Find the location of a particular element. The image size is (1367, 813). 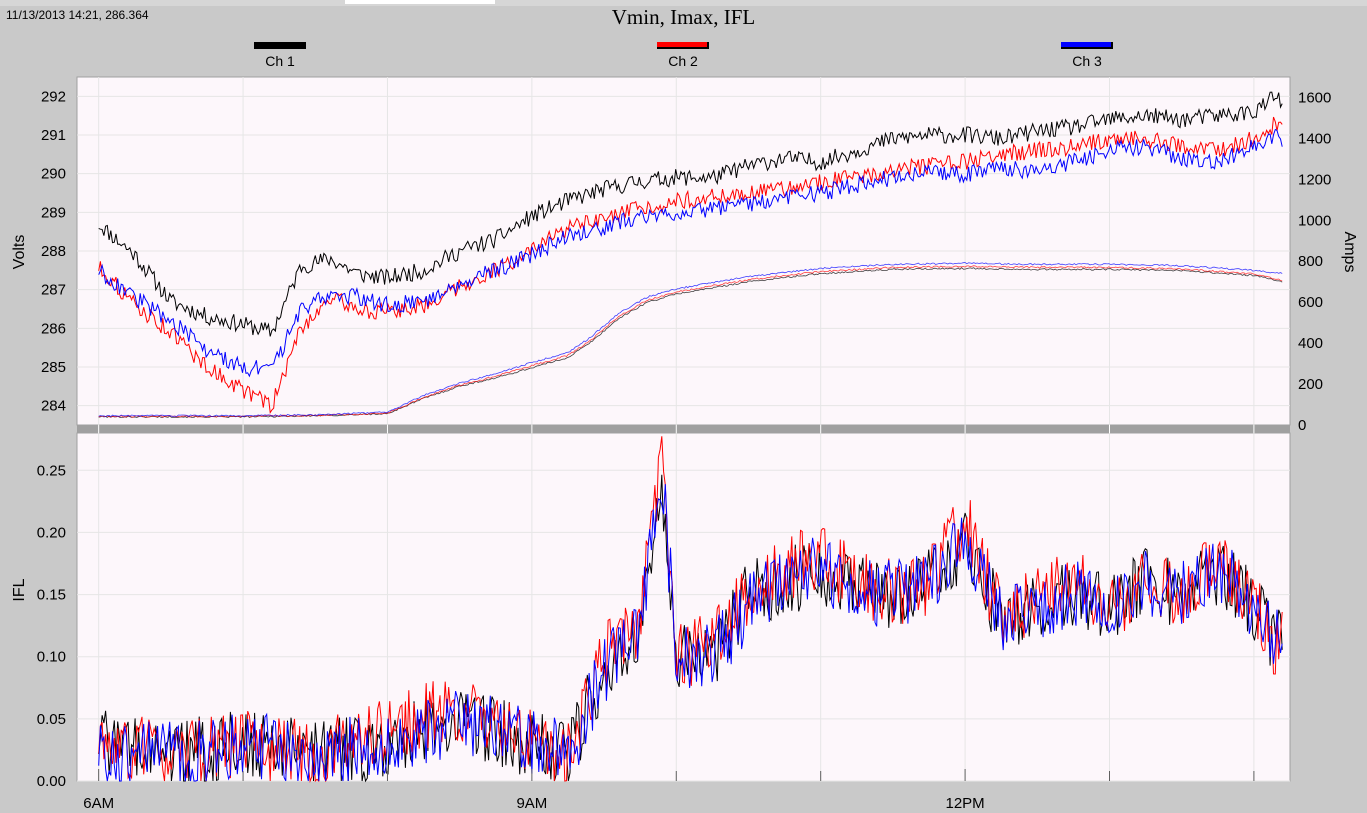

ifl-tick-label: 0.05 is located at coordinates (51, 719).